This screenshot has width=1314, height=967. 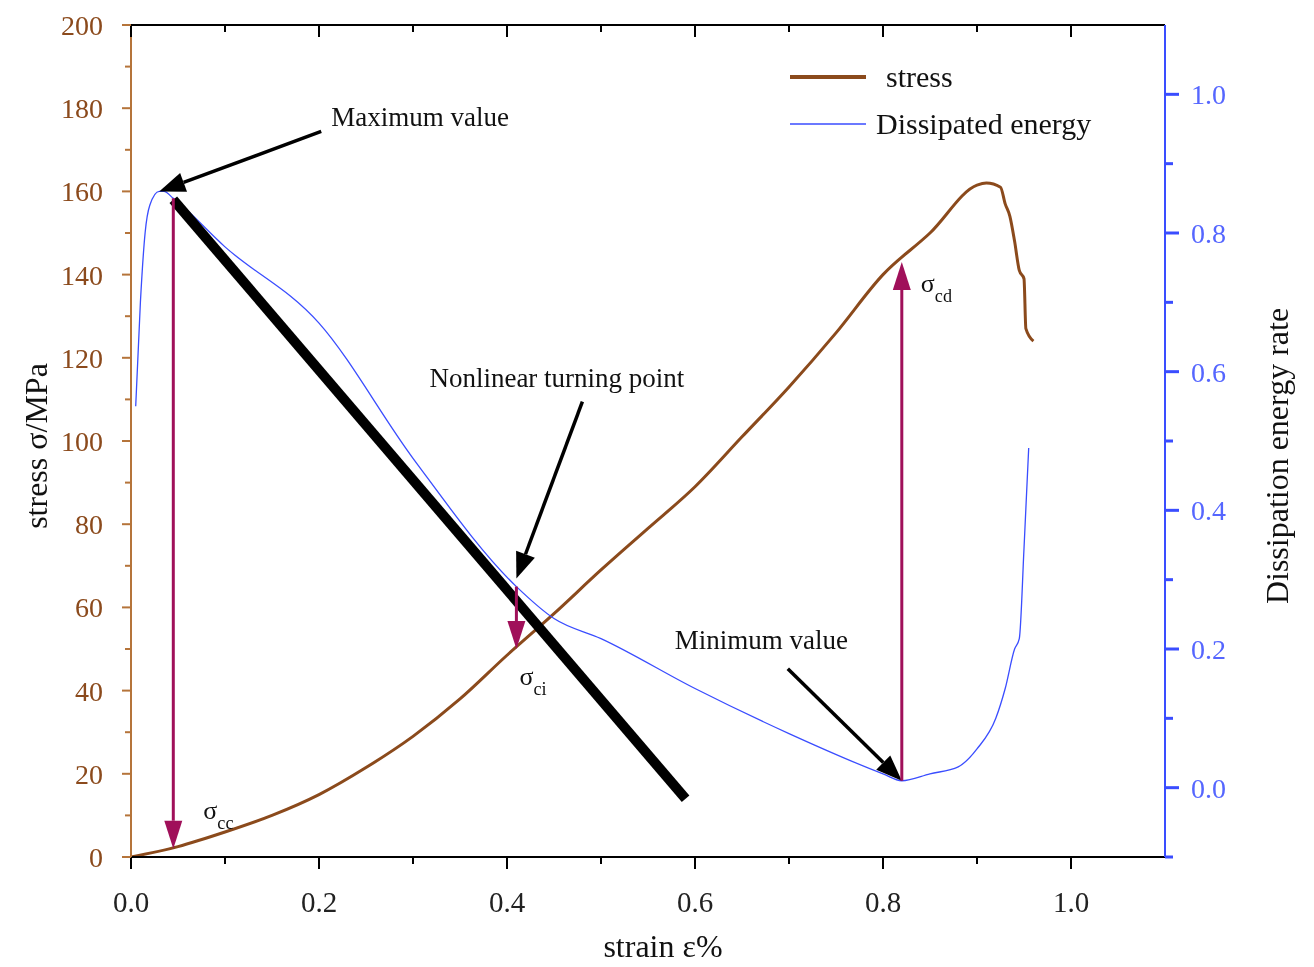 I want to click on y2-tick-label: 0.2, so click(x=1208, y=649).